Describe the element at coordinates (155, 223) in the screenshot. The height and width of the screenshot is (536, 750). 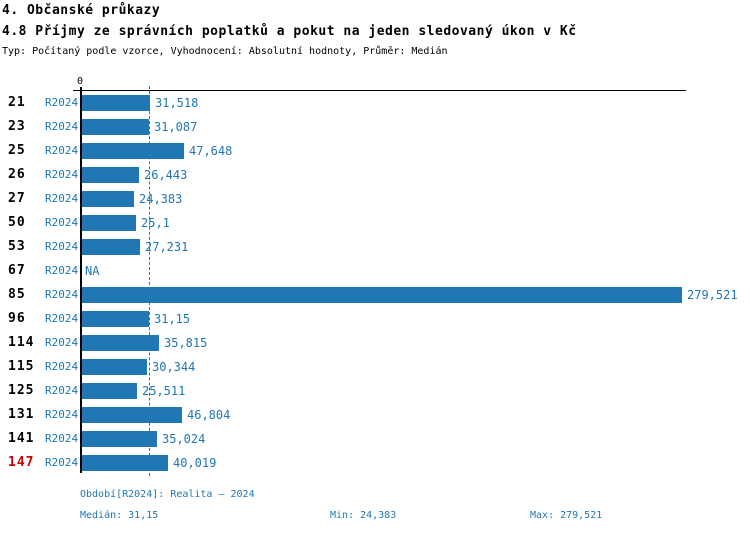
I see `value-label: 25,1` at that location.